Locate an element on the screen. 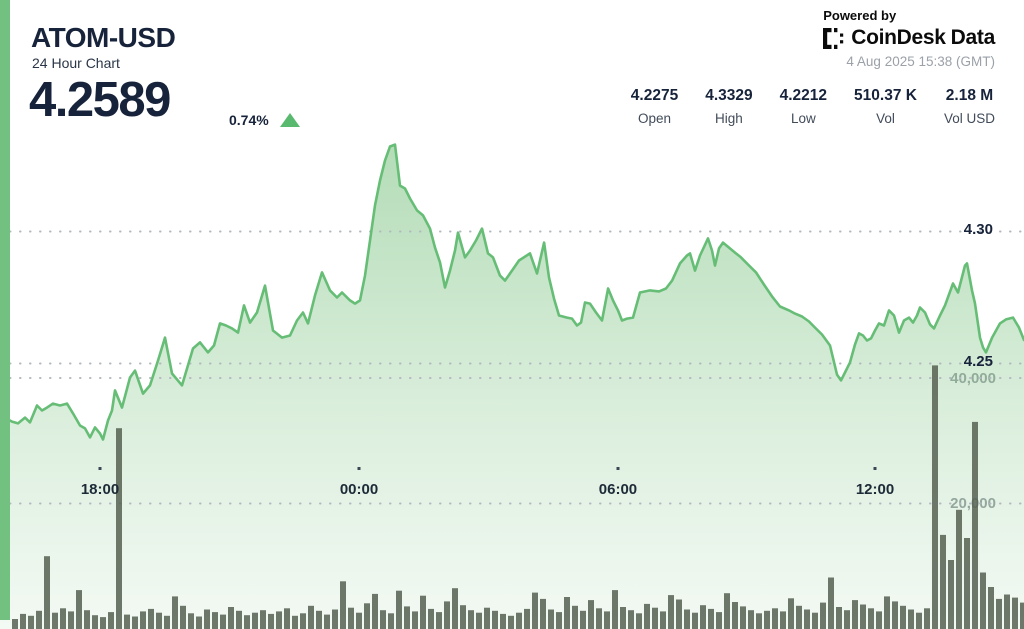  chart-subtitle: 24 Hour Chart is located at coordinates (76, 63).